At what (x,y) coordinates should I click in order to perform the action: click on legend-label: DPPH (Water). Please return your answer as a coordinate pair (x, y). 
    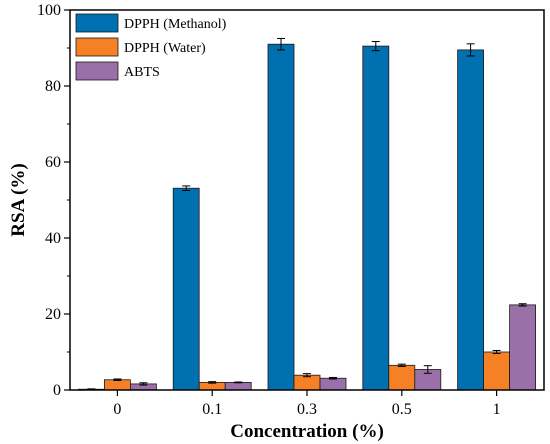
    Looking at the image, I should click on (165, 48).